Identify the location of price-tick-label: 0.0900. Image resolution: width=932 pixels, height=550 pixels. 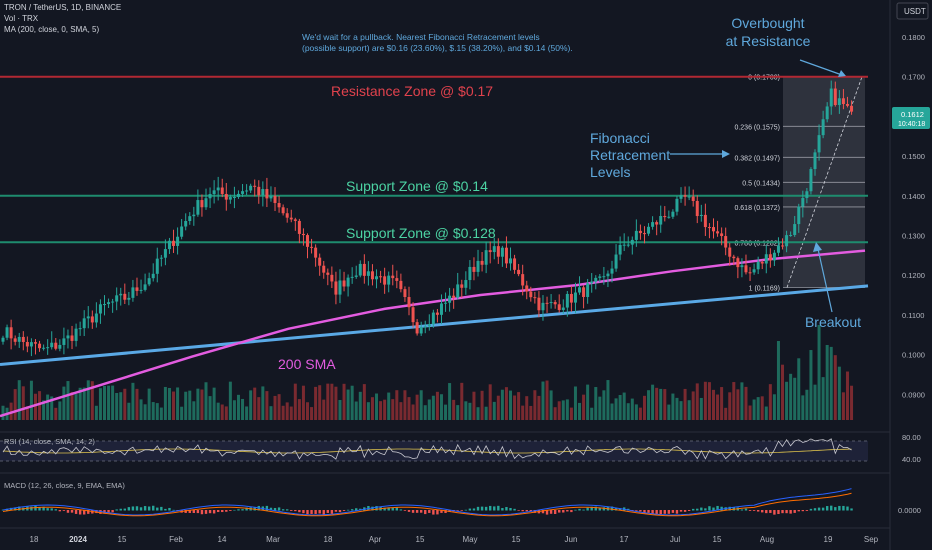
(913, 394).